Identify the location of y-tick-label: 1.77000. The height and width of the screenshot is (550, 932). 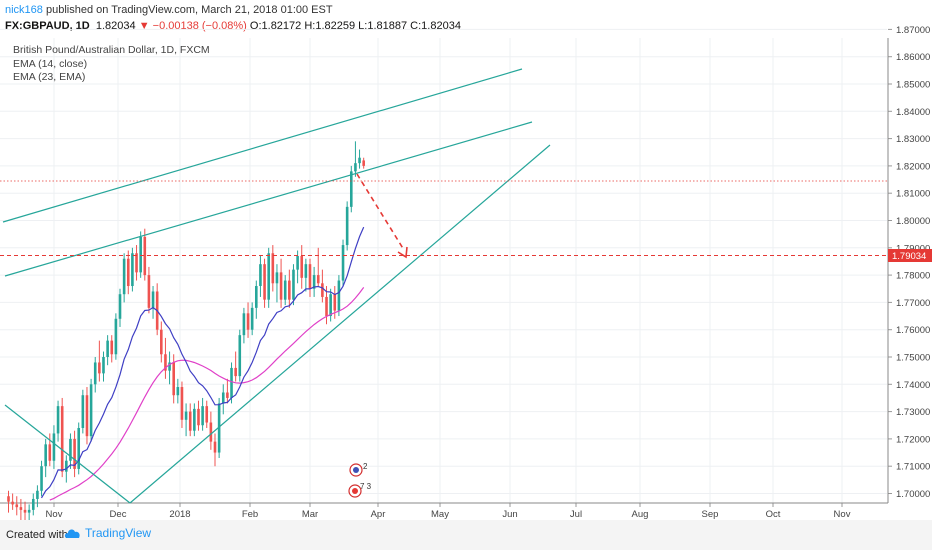
(913, 303).